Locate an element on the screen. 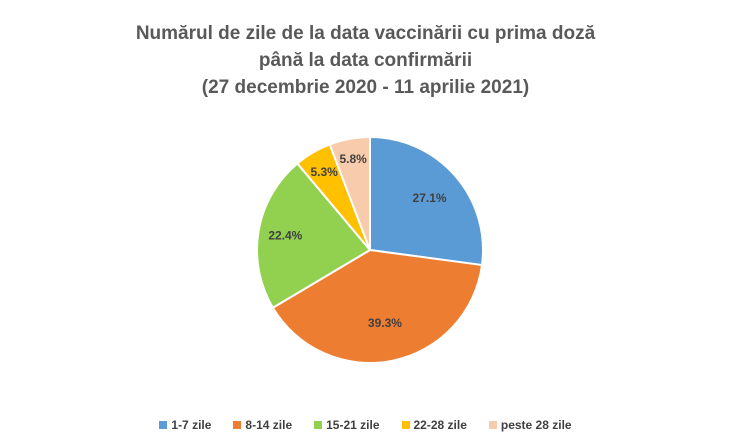 This screenshot has height=448, width=731. slice-label-4: 5.3% is located at coordinates (325, 172).